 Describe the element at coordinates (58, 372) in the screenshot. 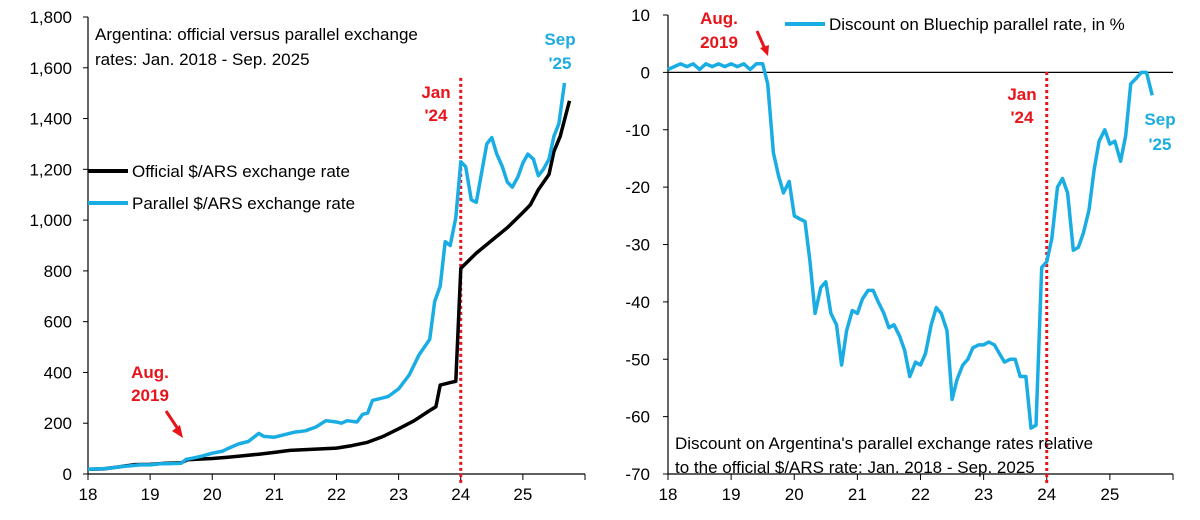

I see `left-y-tick-label: 400` at that location.